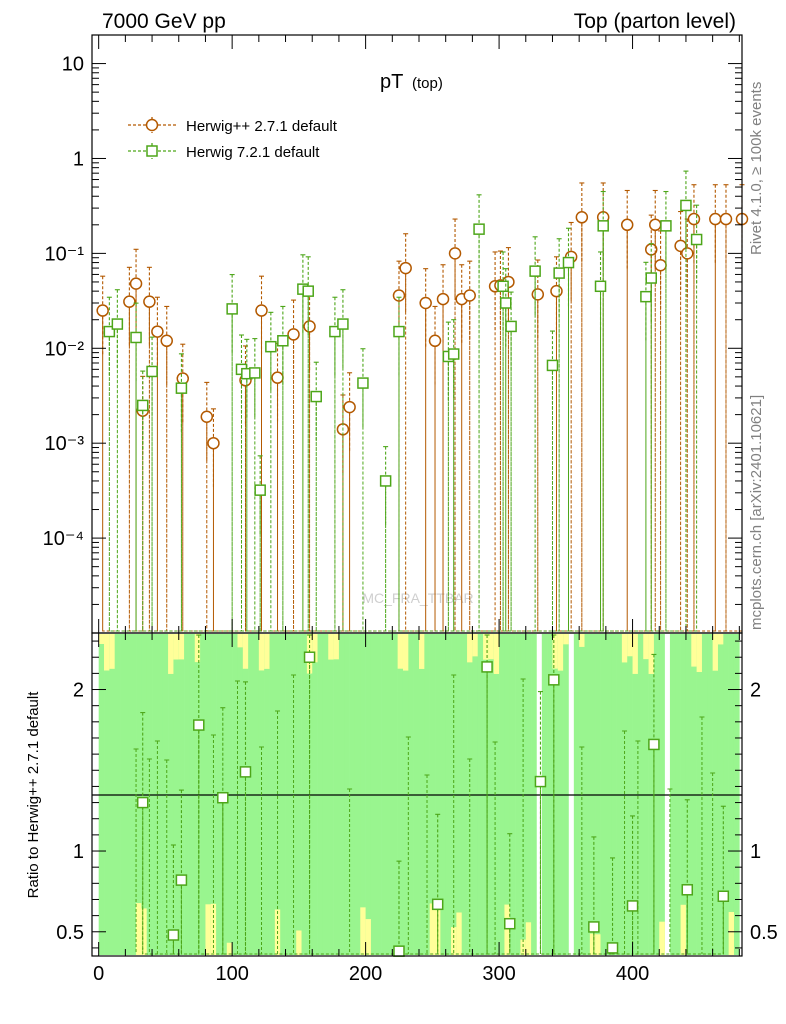 This screenshot has height=1024, width=786. Describe the element at coordinates (655, 21) in the screenshot. I see `header-right: Top (parton level)` at that location.